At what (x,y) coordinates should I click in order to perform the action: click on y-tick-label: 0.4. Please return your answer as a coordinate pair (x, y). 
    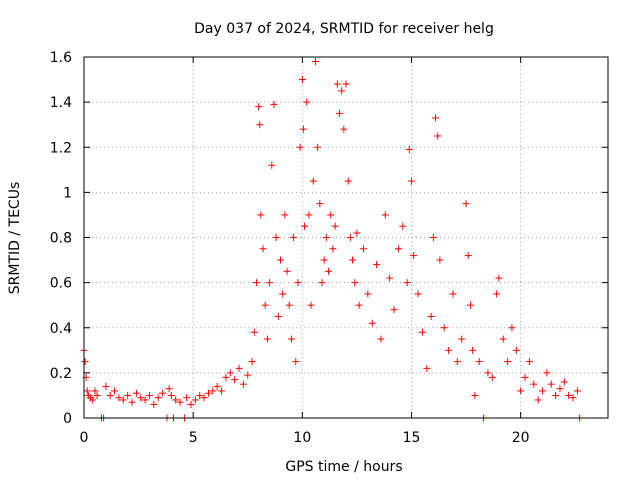
    Looking at the image, I should click on (61, 329).